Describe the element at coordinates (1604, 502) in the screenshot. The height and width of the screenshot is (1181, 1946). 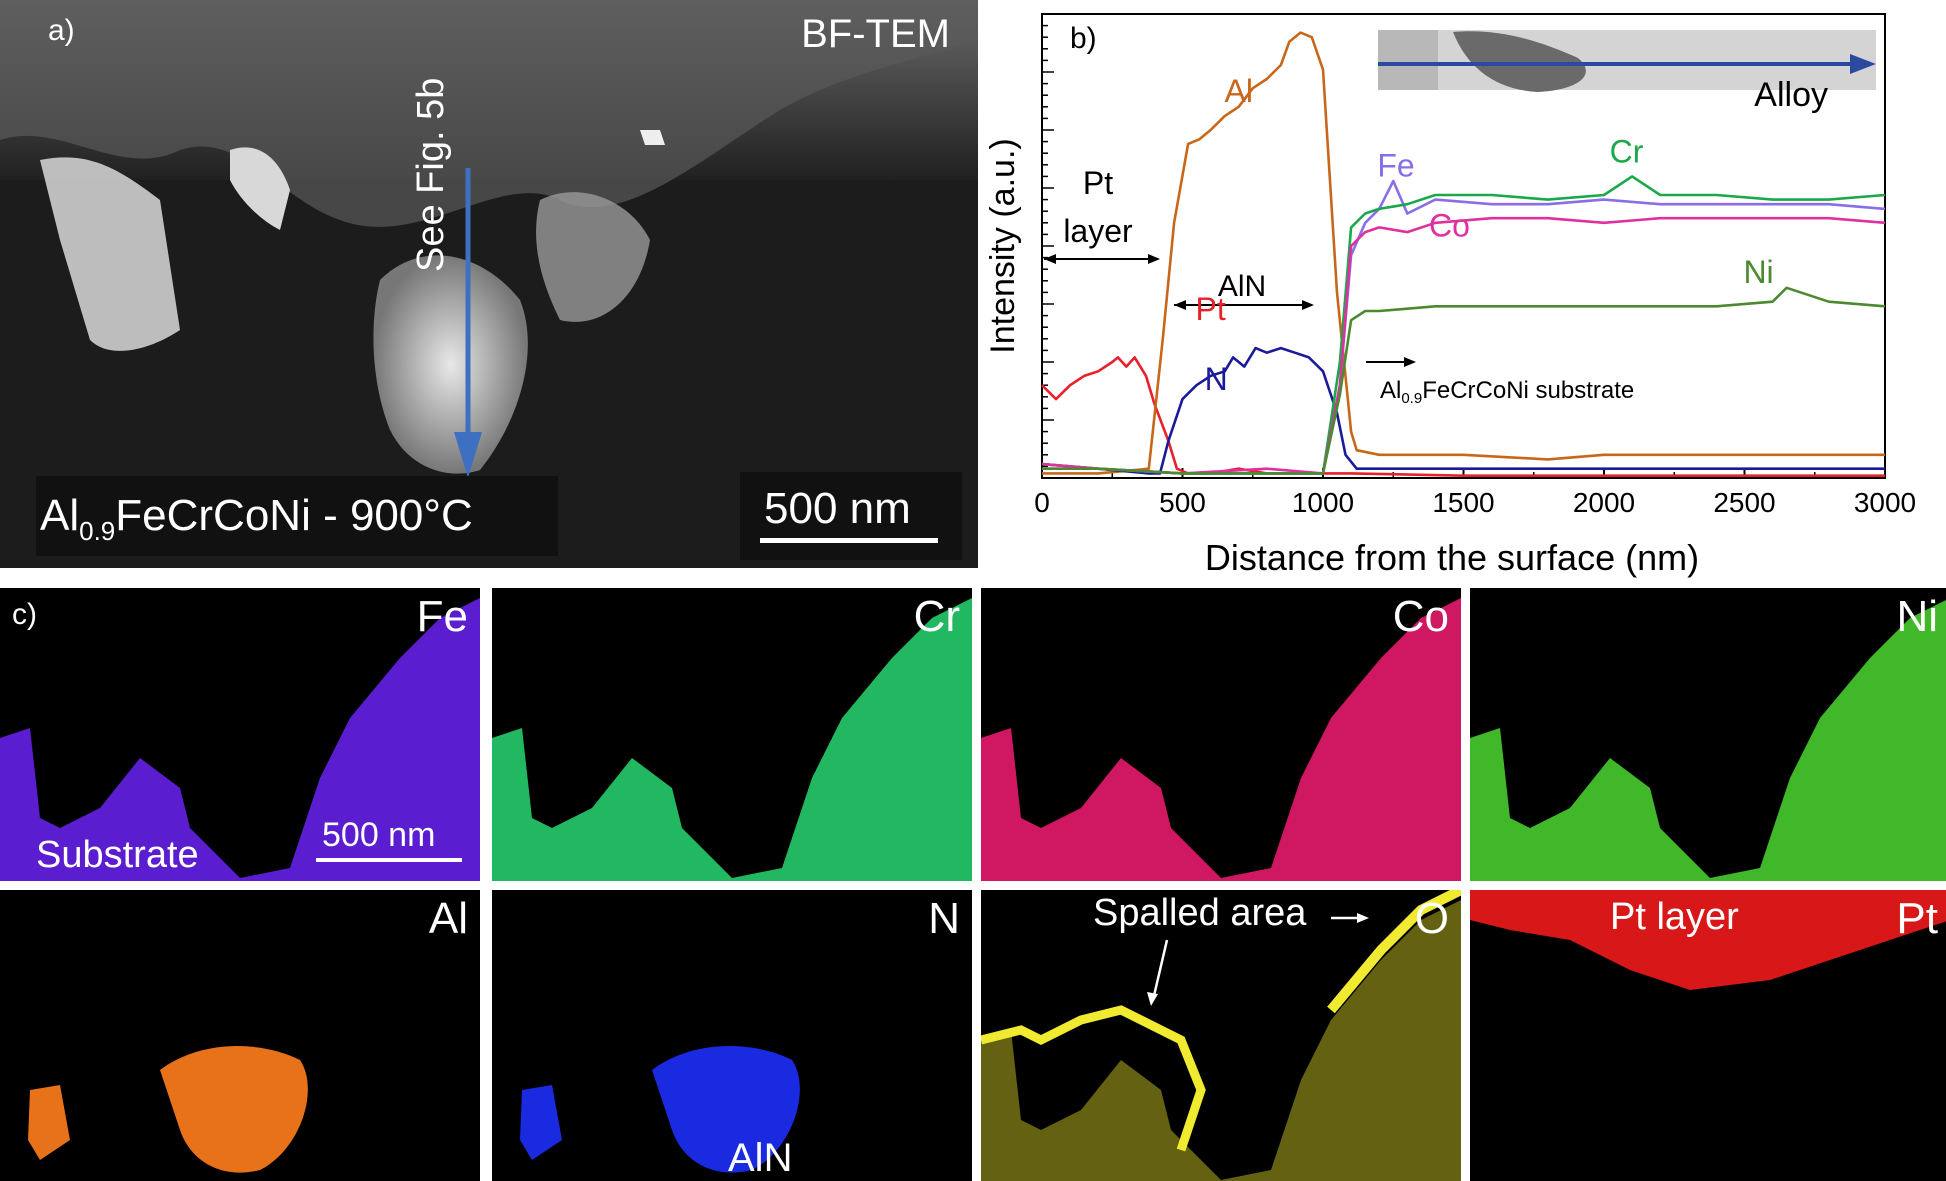
I see `x-tick-label: 2000` at that location.